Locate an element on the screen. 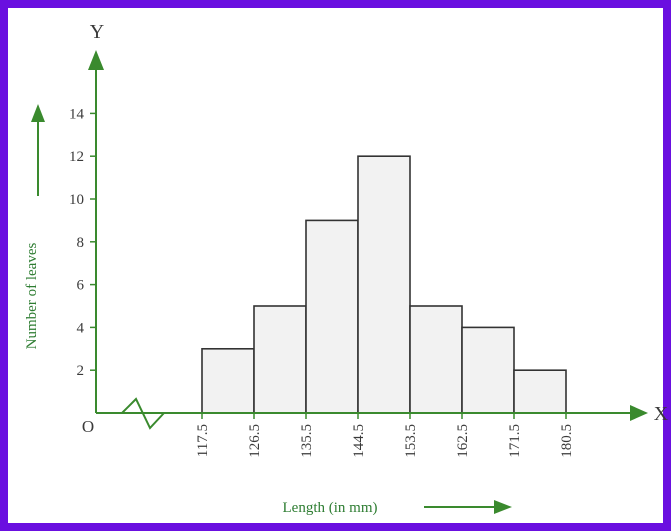  x-tick-label: 171.5 is located at coordinates (515, 441).